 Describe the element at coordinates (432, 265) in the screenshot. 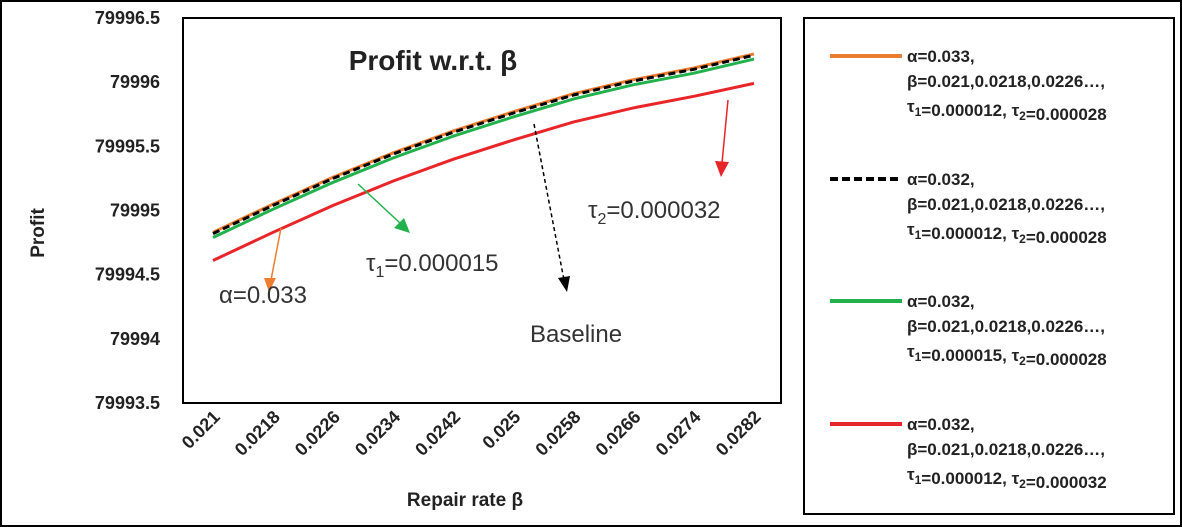

I see `annotation-tau1: τ1=0.000015` at that location.